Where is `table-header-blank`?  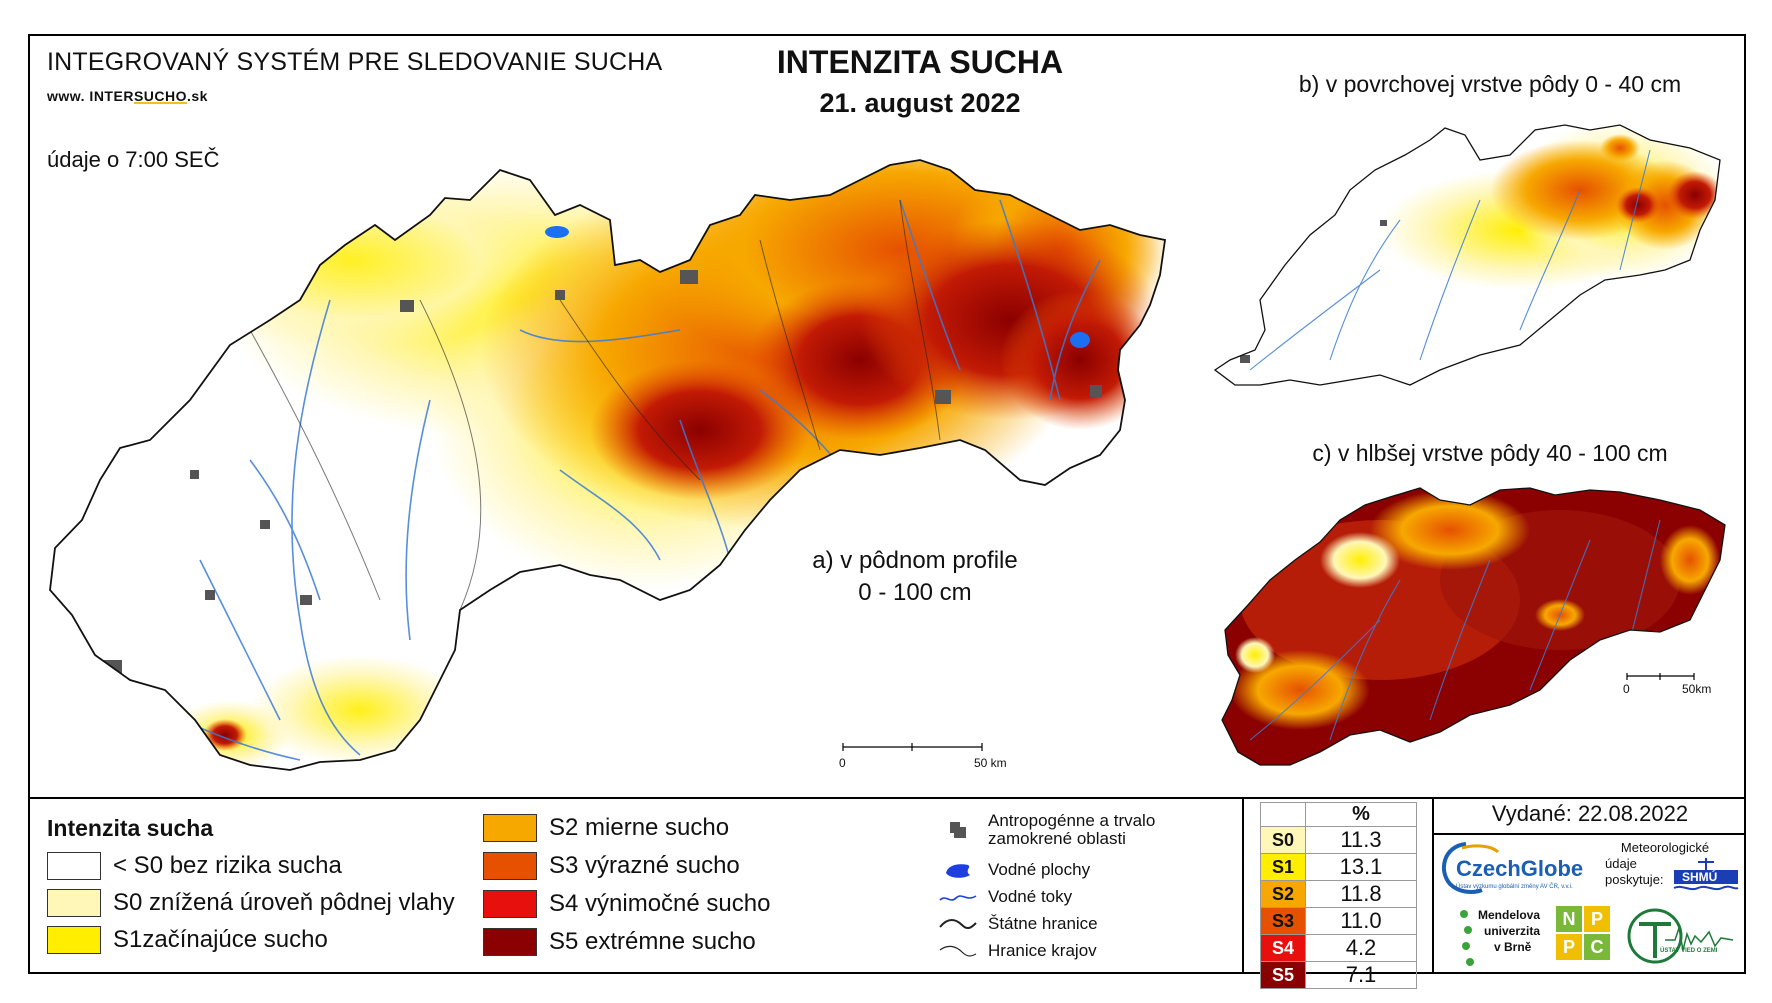
table-header-blank is located at coordinates (1283, 814).